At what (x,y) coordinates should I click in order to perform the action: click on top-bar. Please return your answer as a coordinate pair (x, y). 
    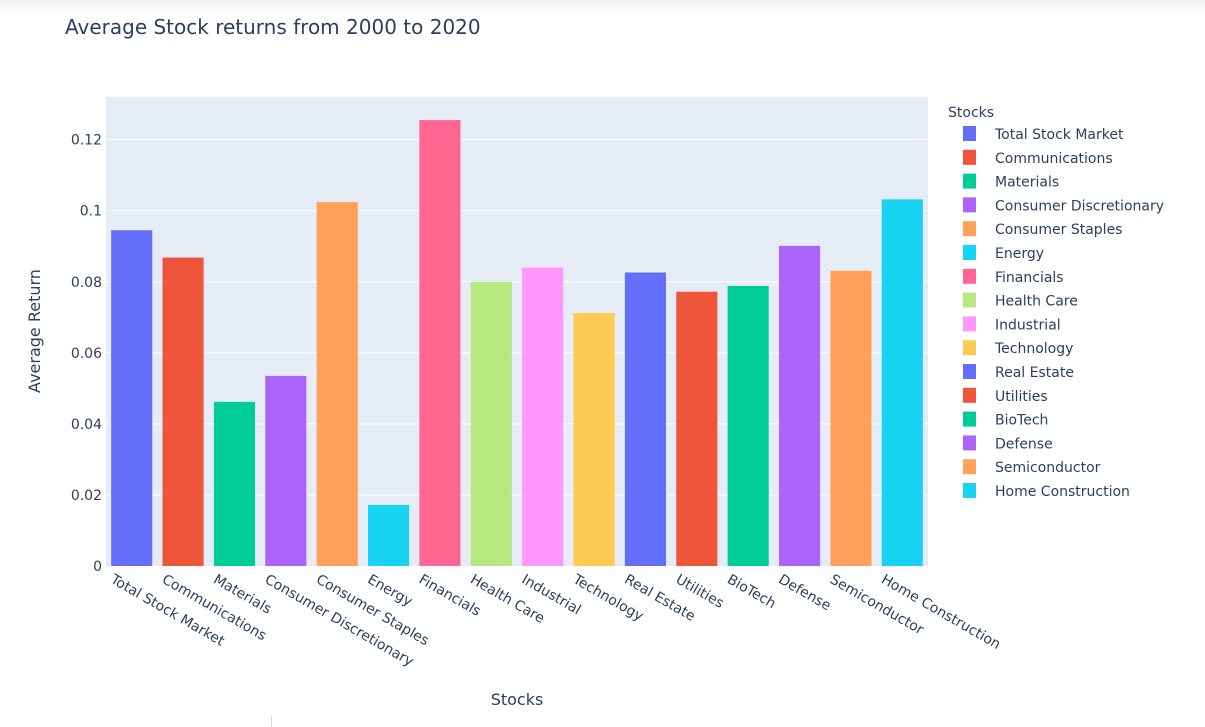
    Looking at the image, I should click on (602, 7).